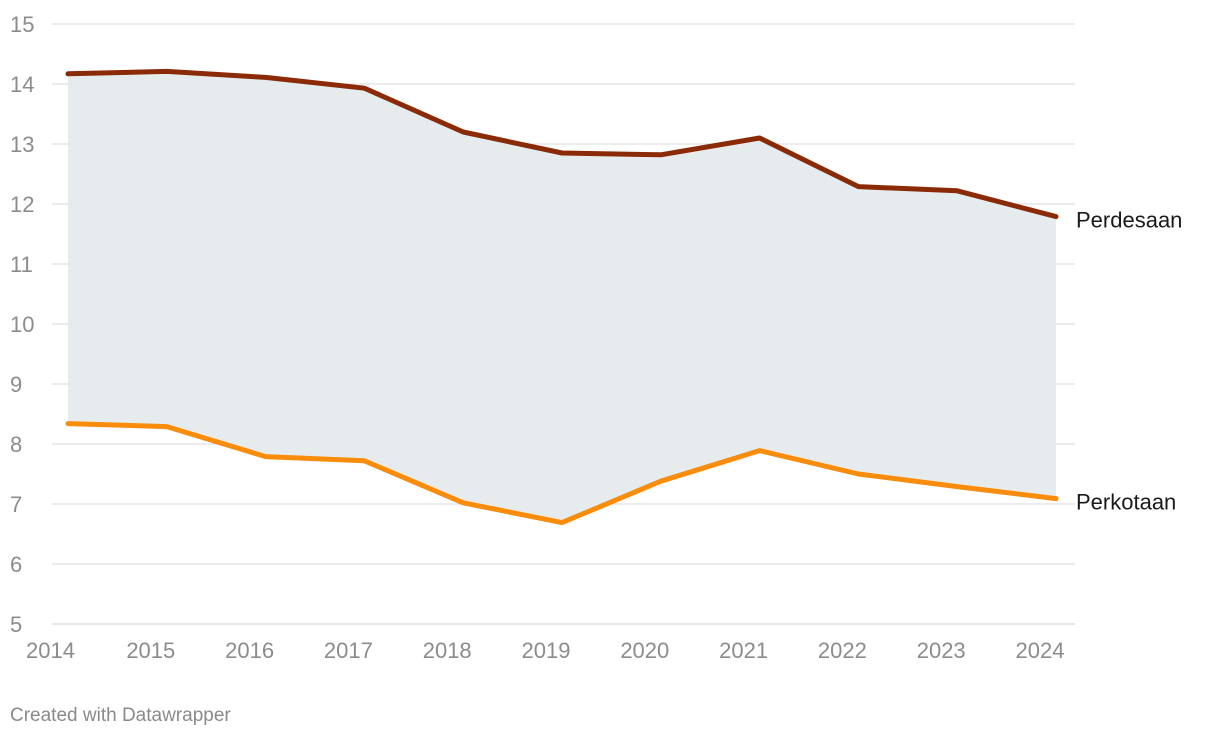 The image size is (1220, 745). Describe the element at coordinates (50, 650) in the screenshot. I see `x-tick-label: 2014` at that location.